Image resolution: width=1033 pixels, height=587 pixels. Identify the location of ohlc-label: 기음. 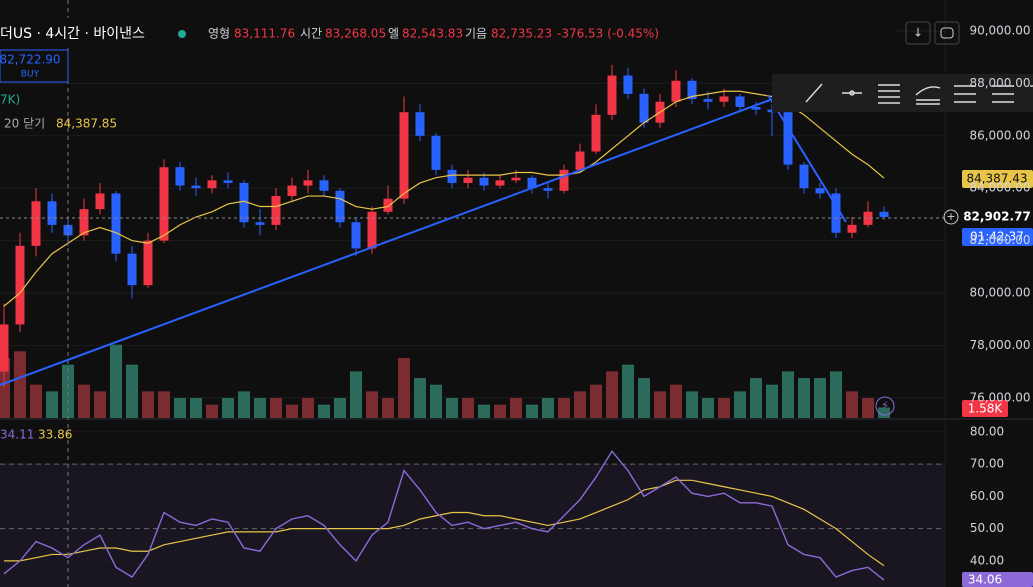
(476, 34).